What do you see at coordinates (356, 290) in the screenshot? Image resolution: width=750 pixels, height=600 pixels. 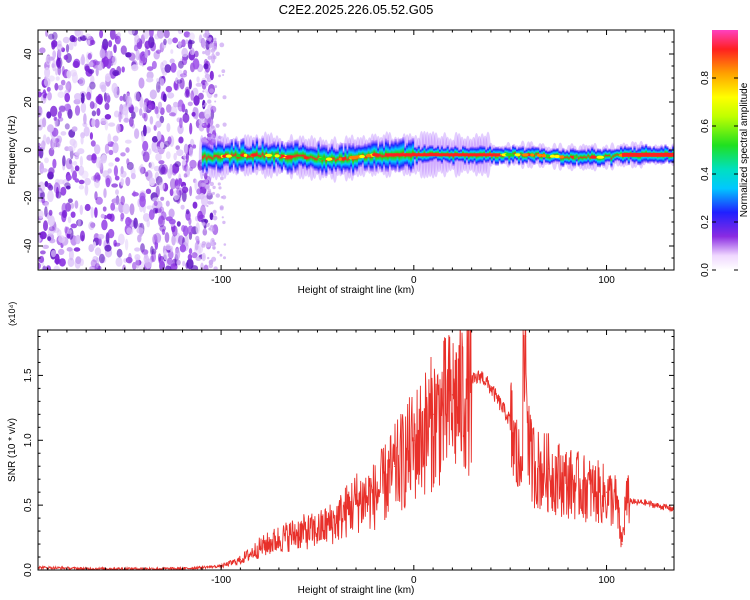 I see `spectrogram-x-axis-label: Height of straight line (km)` at bounding box center [356, 290].